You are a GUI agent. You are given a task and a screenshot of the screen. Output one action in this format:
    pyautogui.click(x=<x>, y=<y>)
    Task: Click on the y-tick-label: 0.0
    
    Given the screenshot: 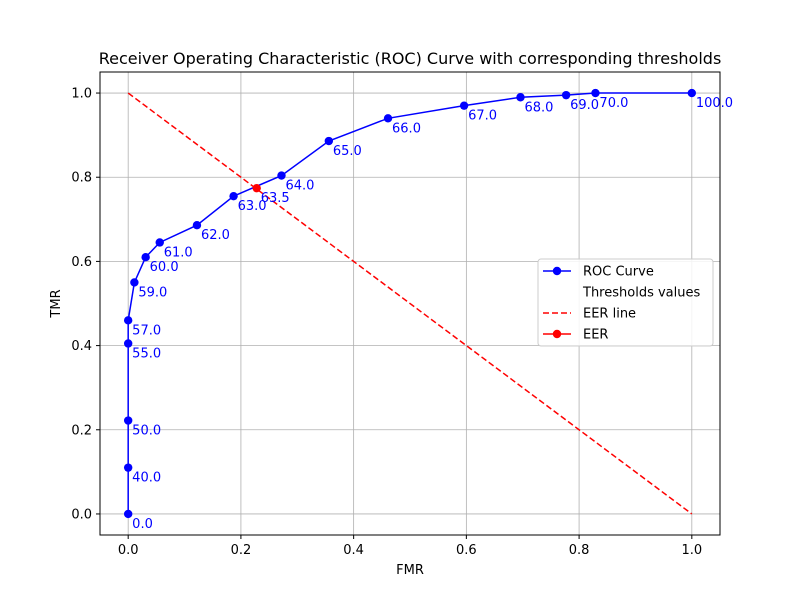 What is the action you would take?
    pyautogui.click(x=81, y=514)
    